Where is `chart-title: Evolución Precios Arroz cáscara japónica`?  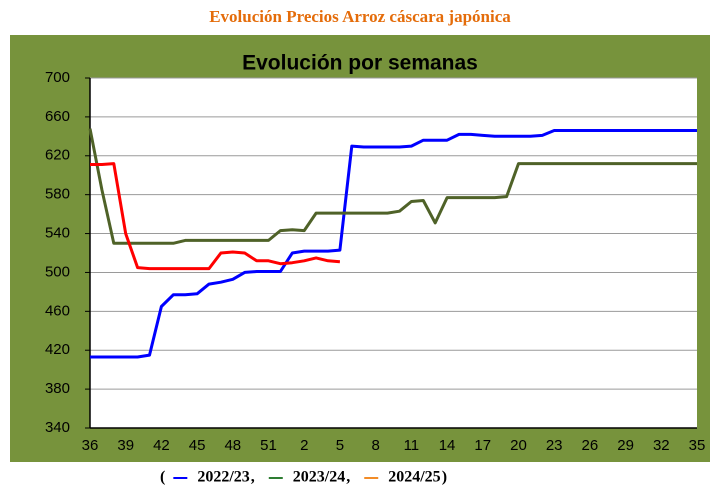 chart-title: Evolución Precios Arroz cáscara japónica is located at coordinates (360, 16).